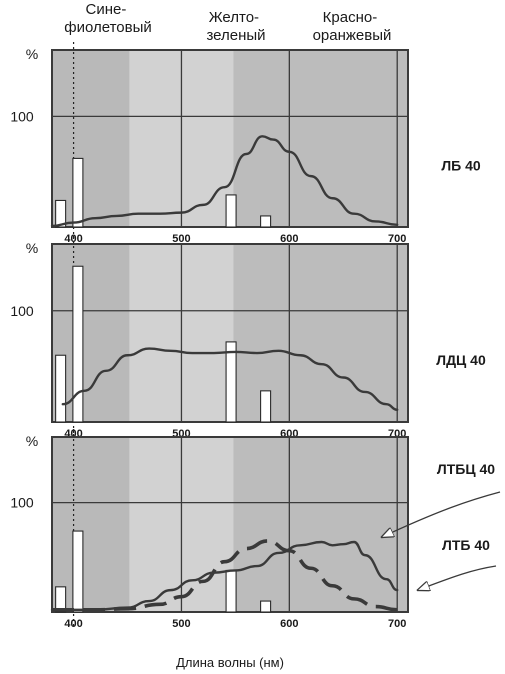  Describe the element at coordinates (461, 360) in the screenshot. I see `lamp-label: ЛДЦ 40` at that location.